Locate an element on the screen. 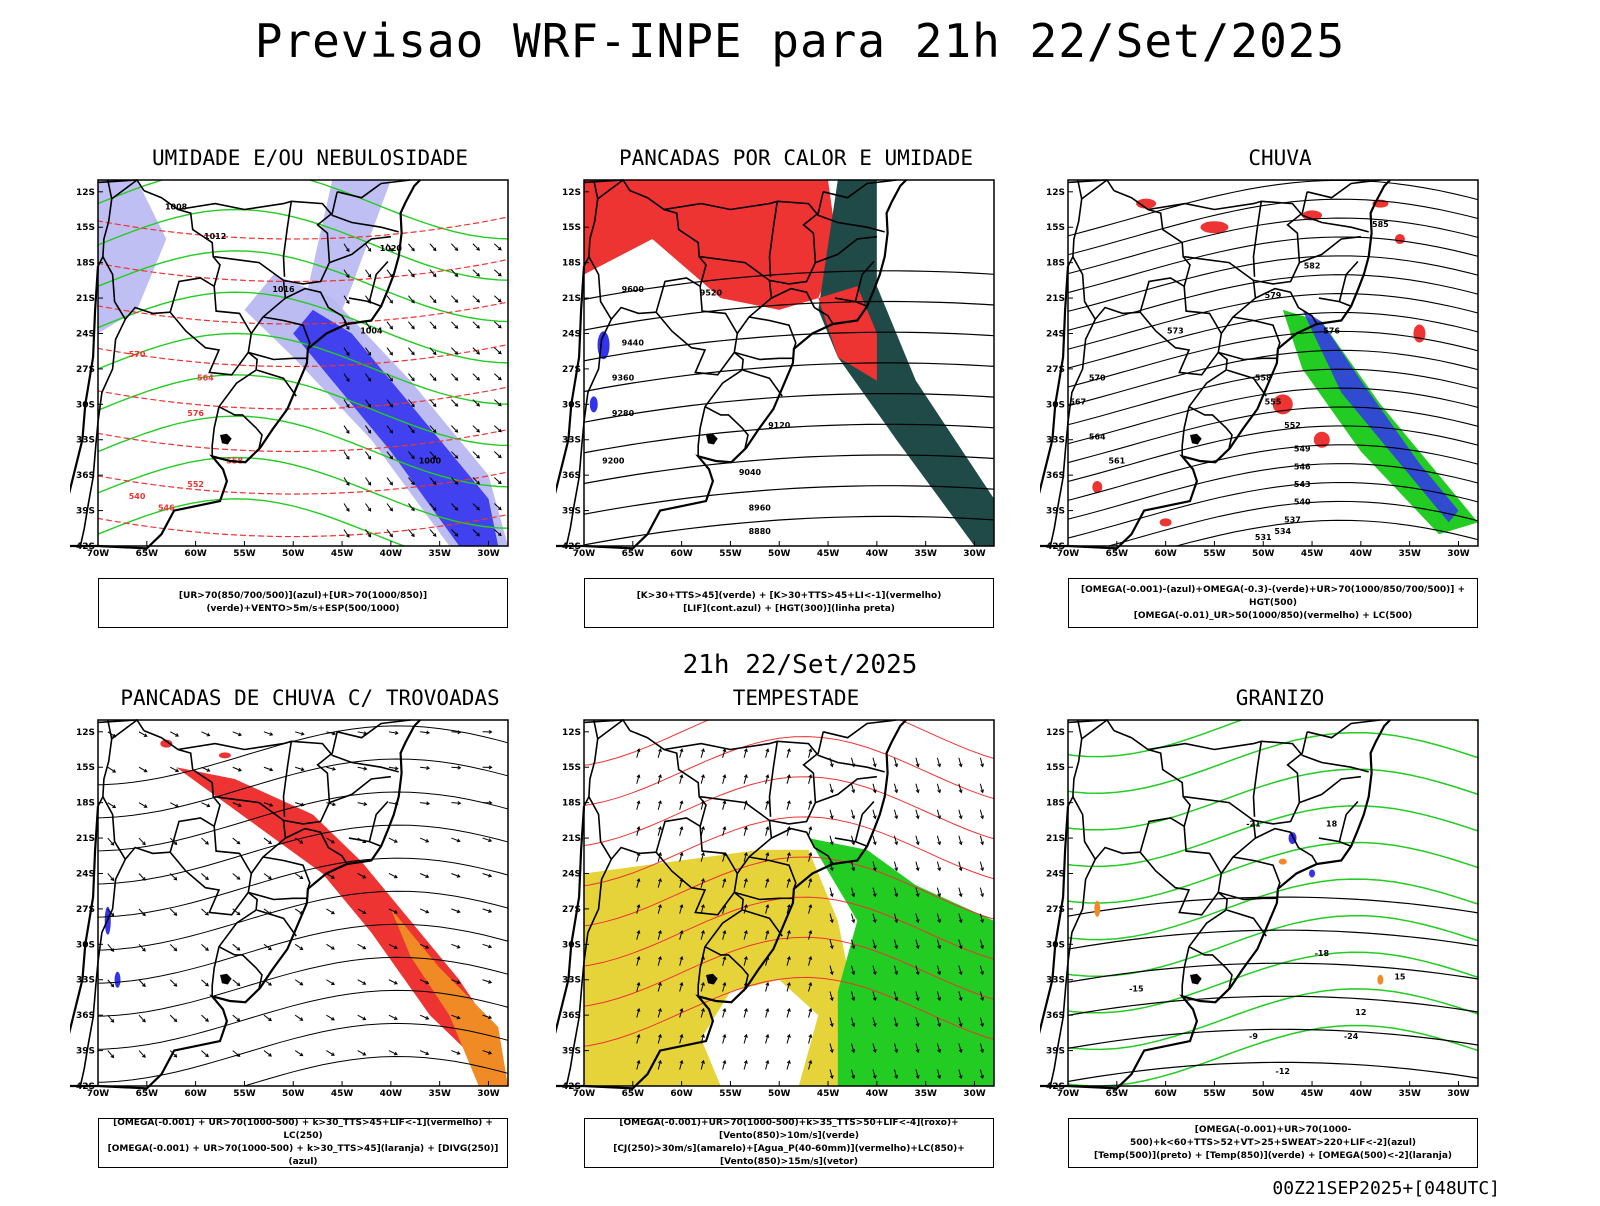  temp500-contour is located at coordinates (1270, 907).